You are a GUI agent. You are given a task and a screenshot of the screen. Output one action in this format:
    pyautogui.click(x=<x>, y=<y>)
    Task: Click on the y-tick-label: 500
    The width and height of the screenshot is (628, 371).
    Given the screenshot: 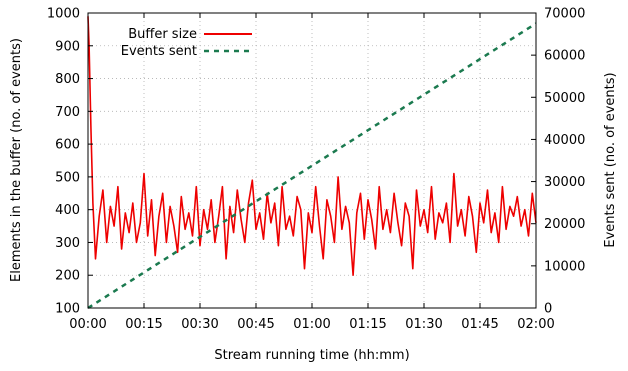 What is the action you would take?
    pyautogui.click(x=67, y=177)
    